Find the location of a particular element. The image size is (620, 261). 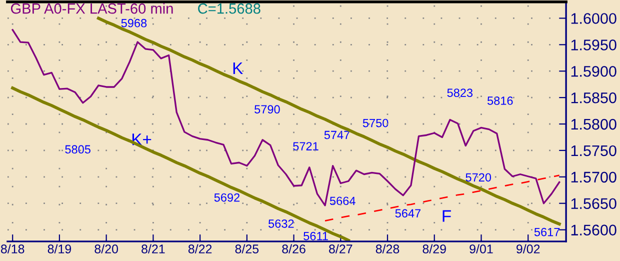

y-tick-label: 1.6000 is located at coordinates (593, 18).